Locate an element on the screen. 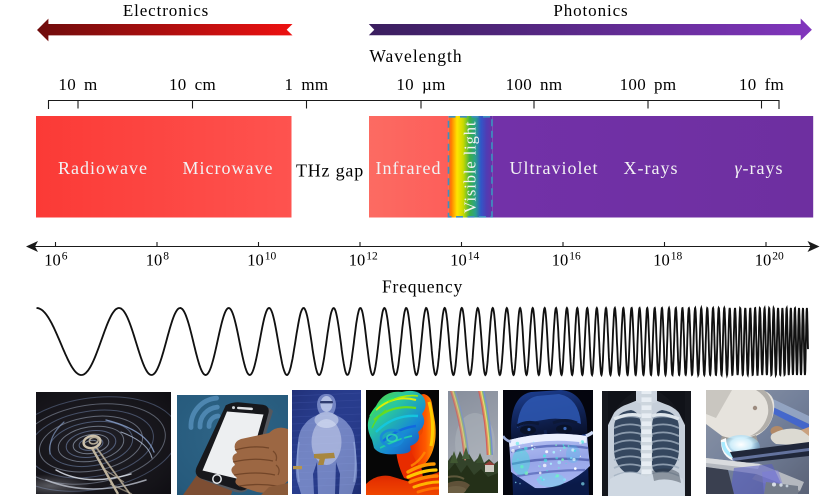  svg-text: 12 is located at coordinates (372, 257).